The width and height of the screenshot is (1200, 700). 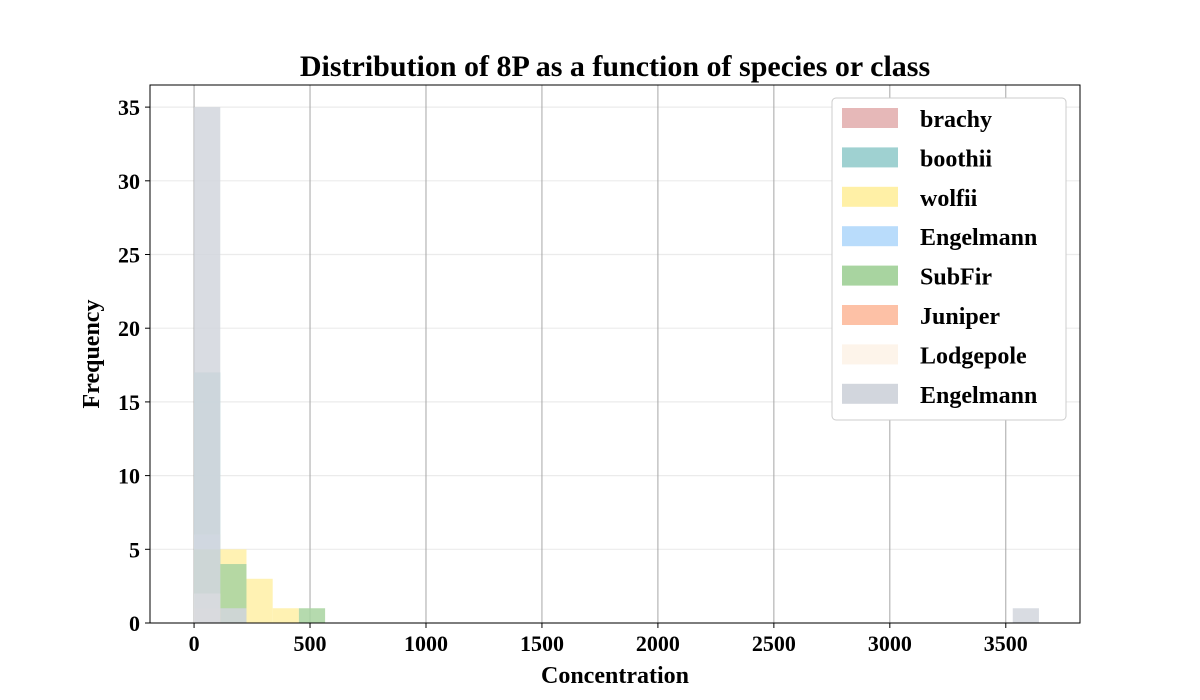 What do you see at coordinates (870, 157) in the screenshot?
I see `legend-swatch-boothii` at bounding box center [870, 157].